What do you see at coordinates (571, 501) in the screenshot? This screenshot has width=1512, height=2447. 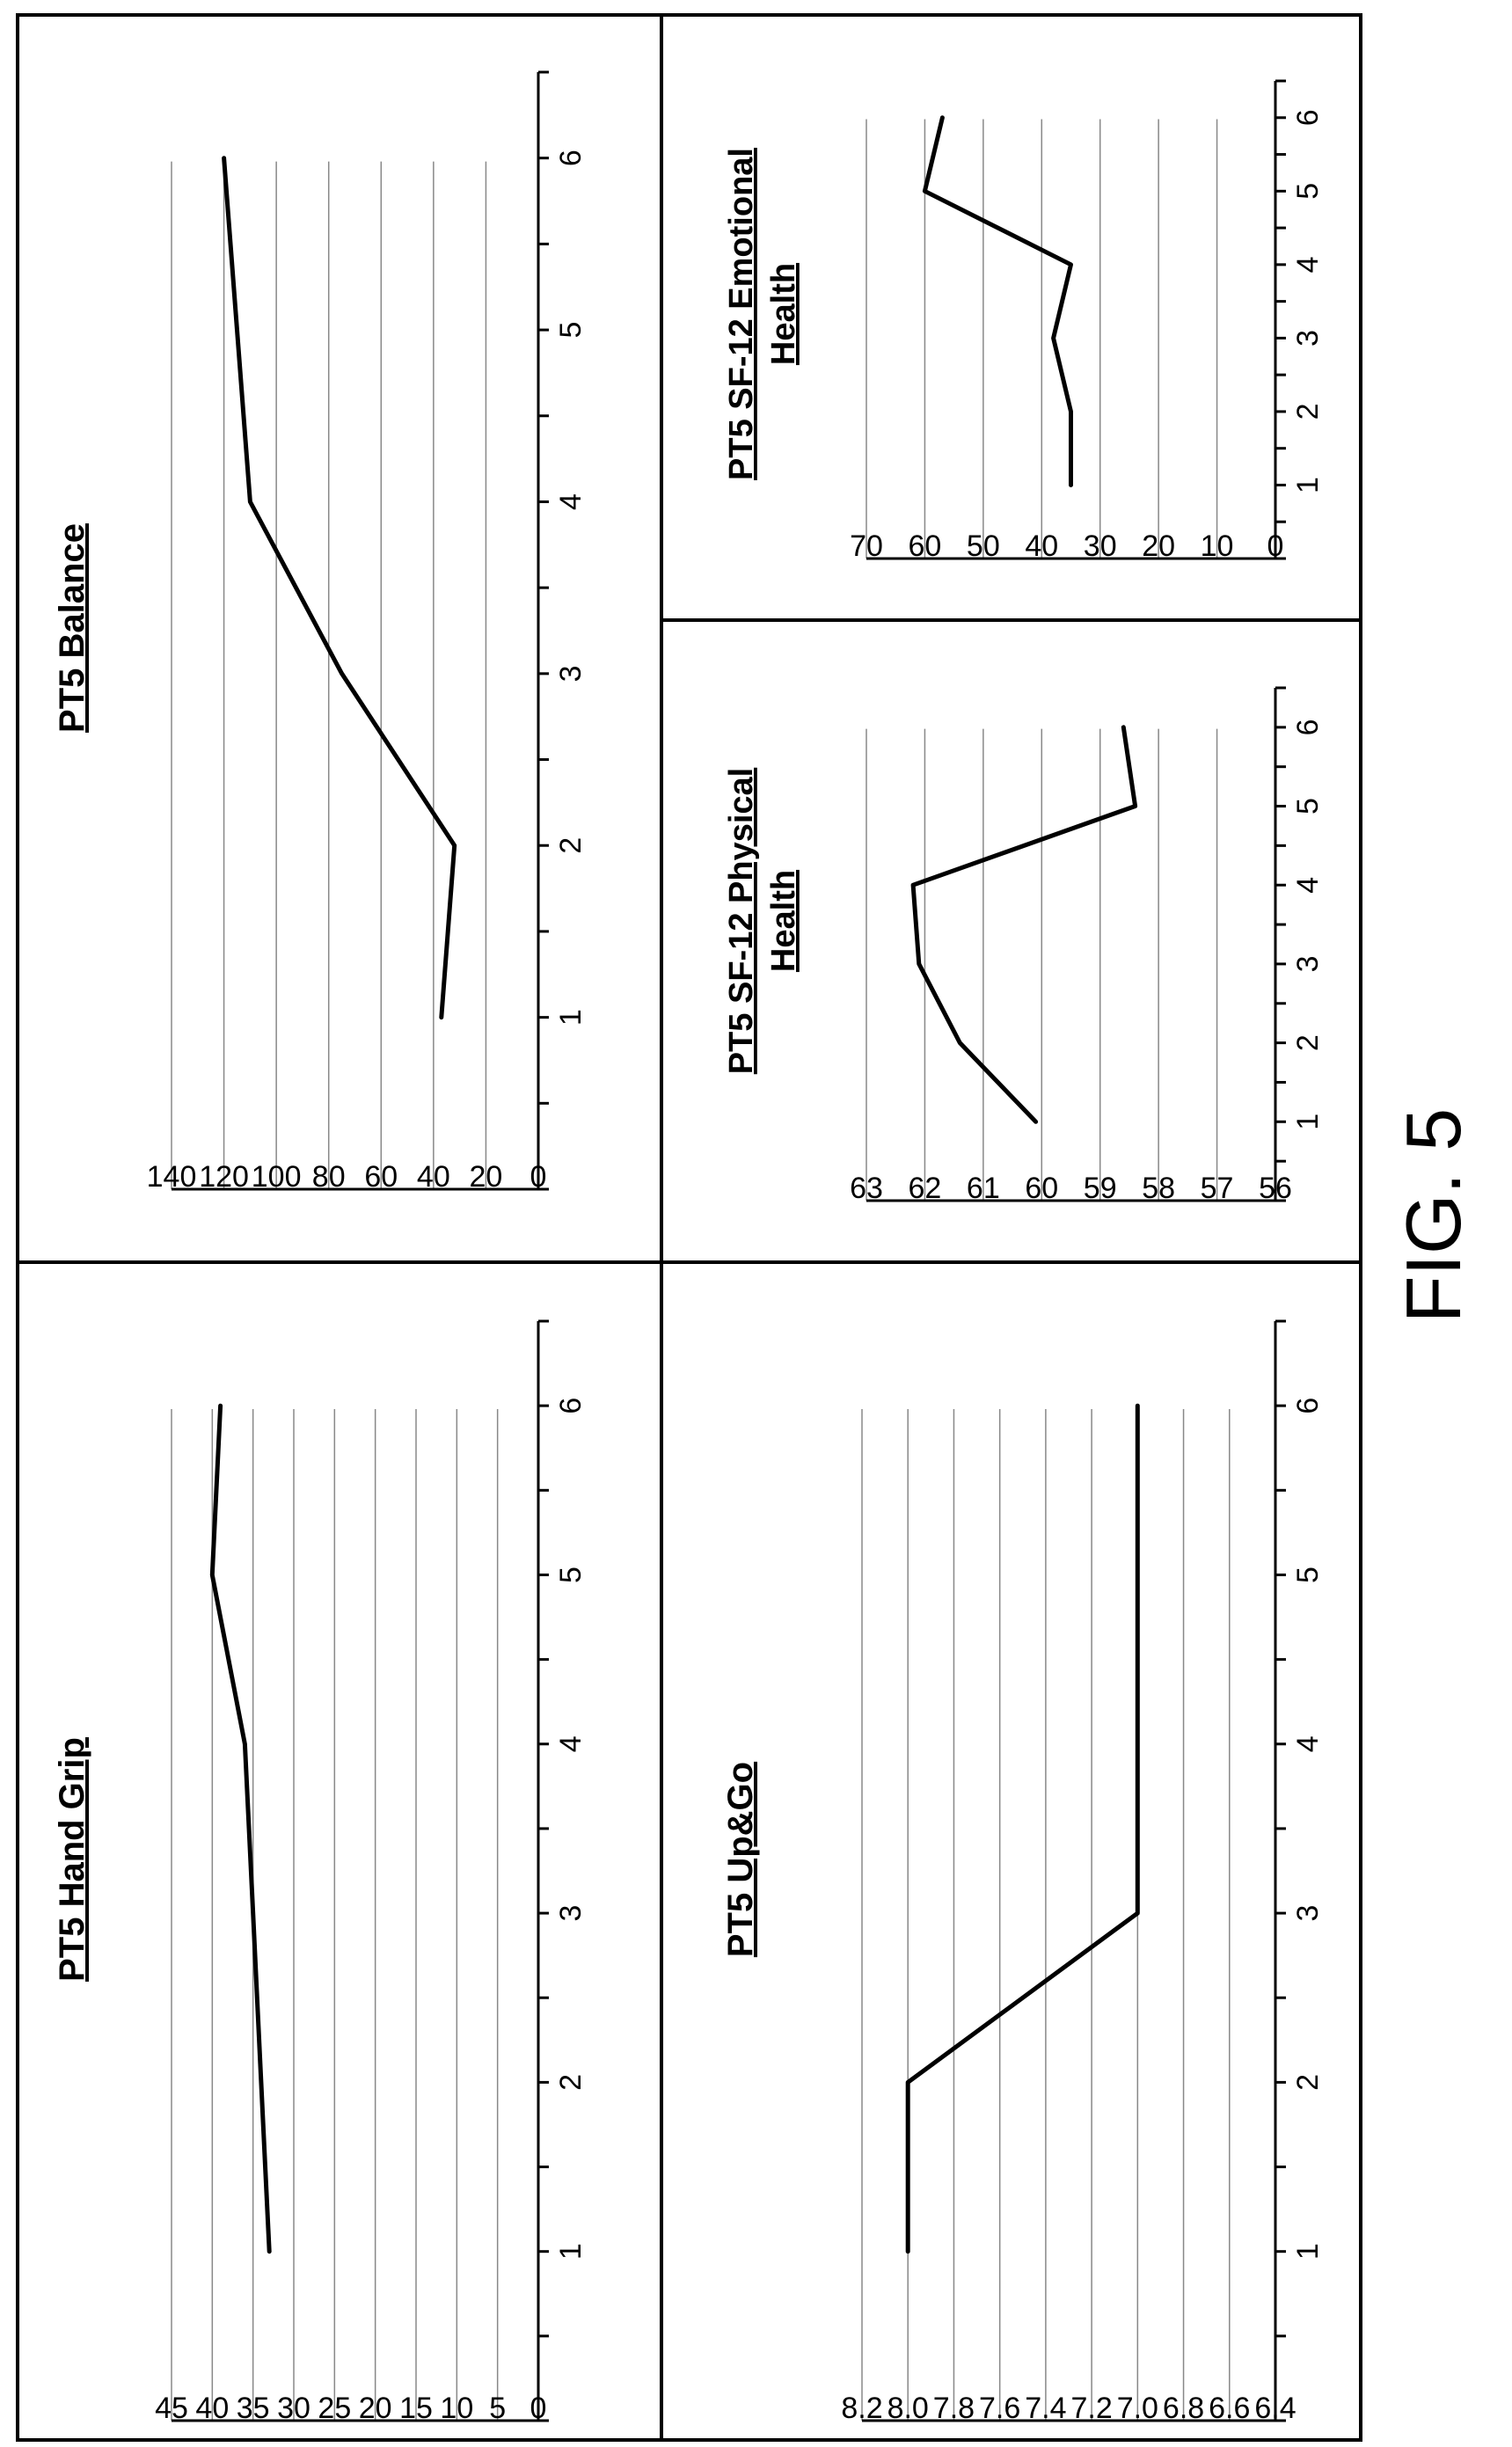 I see `balance-xtick-label: 4` at bounding box center [571, 501].